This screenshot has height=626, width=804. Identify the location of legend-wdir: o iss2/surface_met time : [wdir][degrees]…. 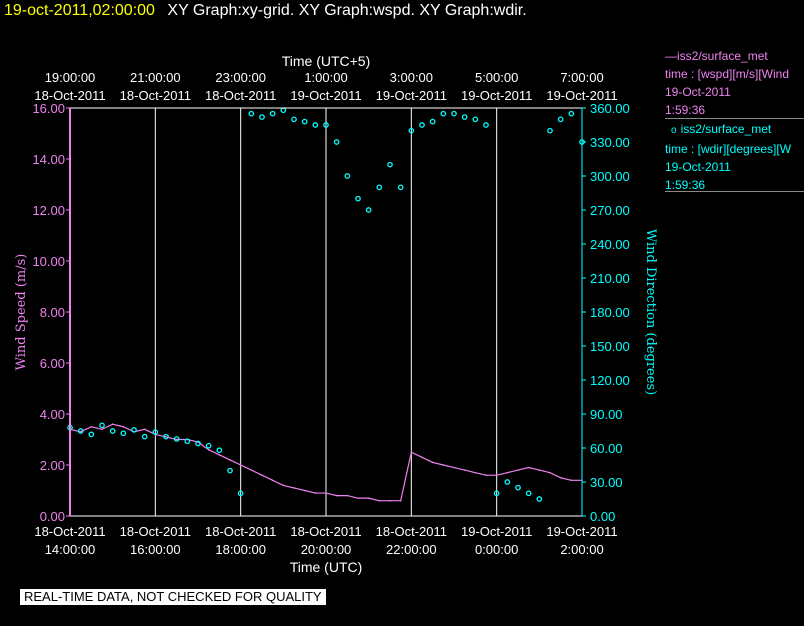
(734, 156).